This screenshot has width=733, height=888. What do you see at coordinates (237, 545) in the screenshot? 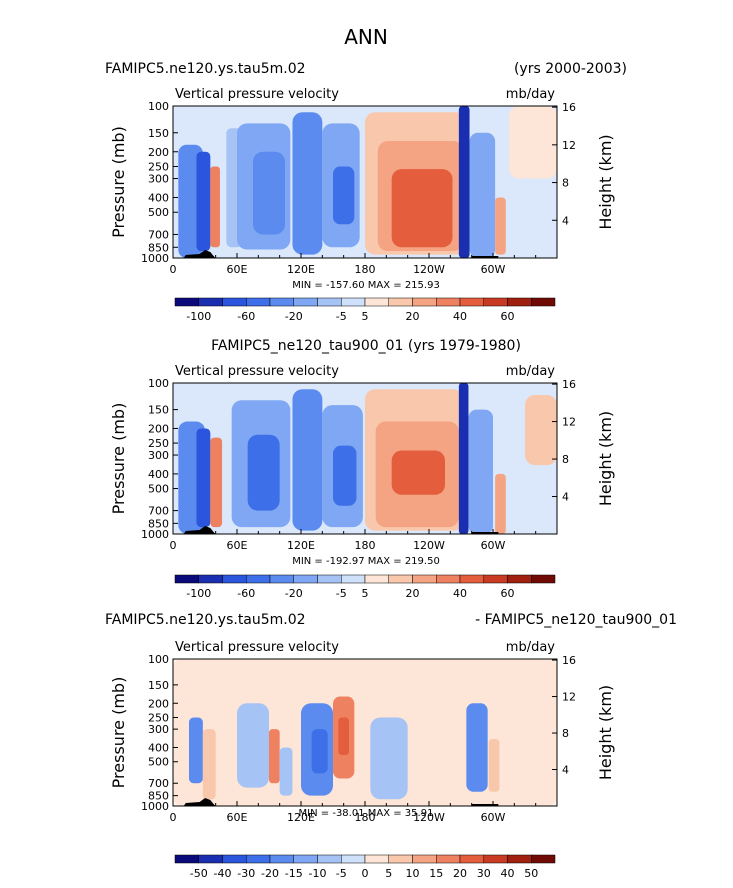
I see `x-tick-label: 60E` at bounding box center [237, 545].